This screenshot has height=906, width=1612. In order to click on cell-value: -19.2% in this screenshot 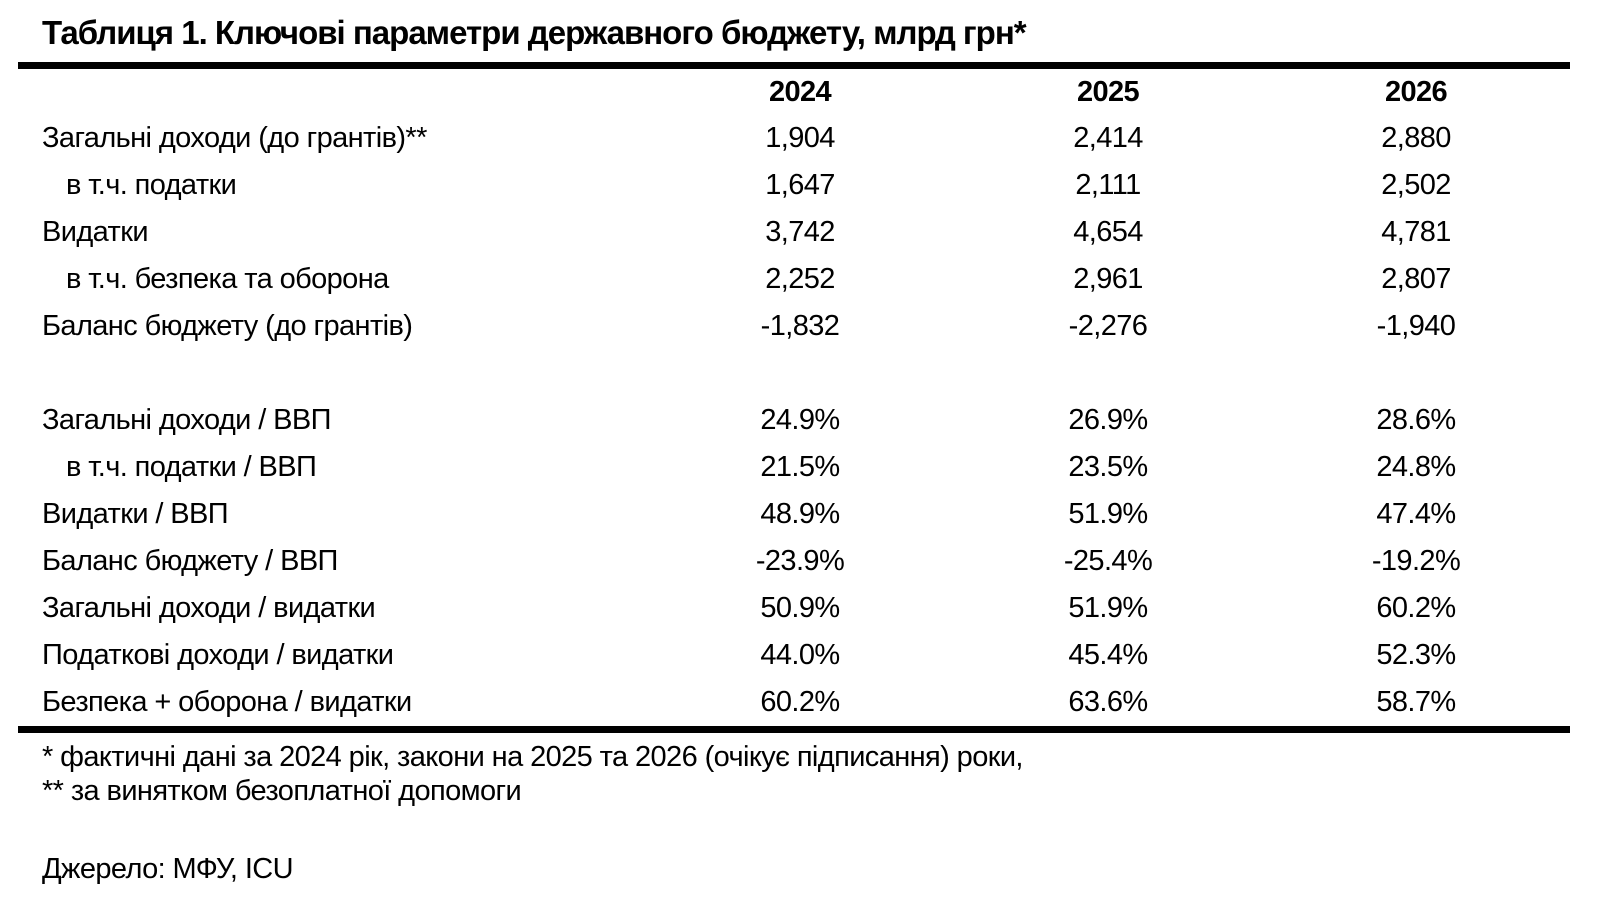, I will do `click(1416, 561)`.